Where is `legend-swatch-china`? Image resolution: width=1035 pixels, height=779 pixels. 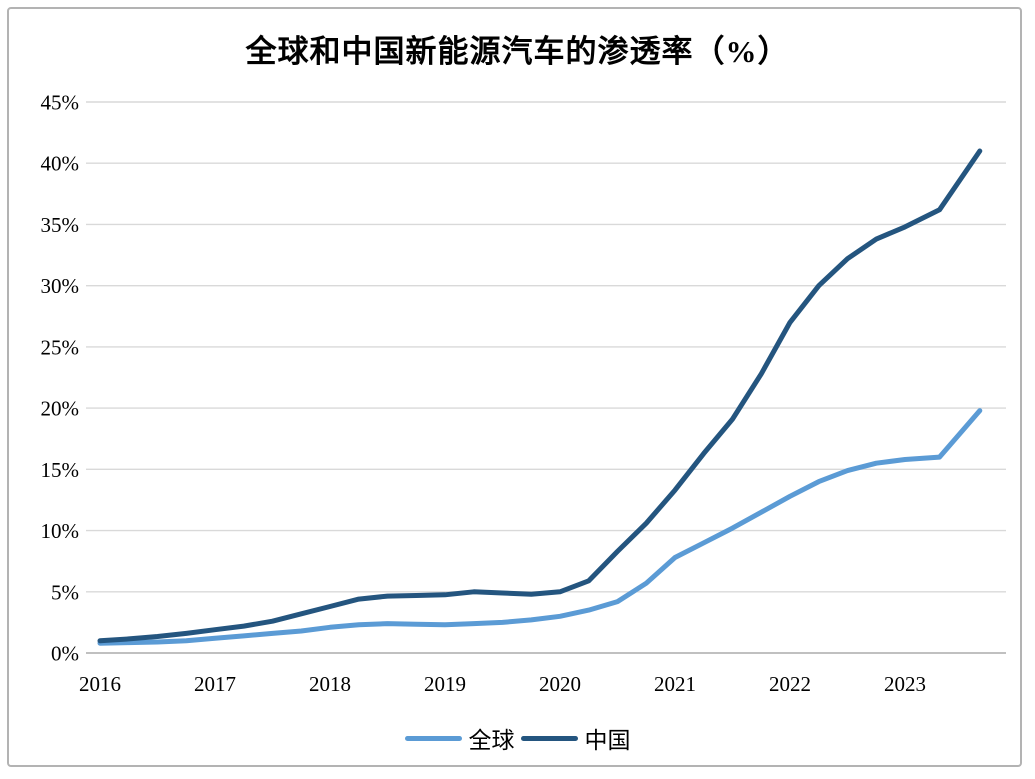
legend-swatch-china is located at coordinates (549, 738).